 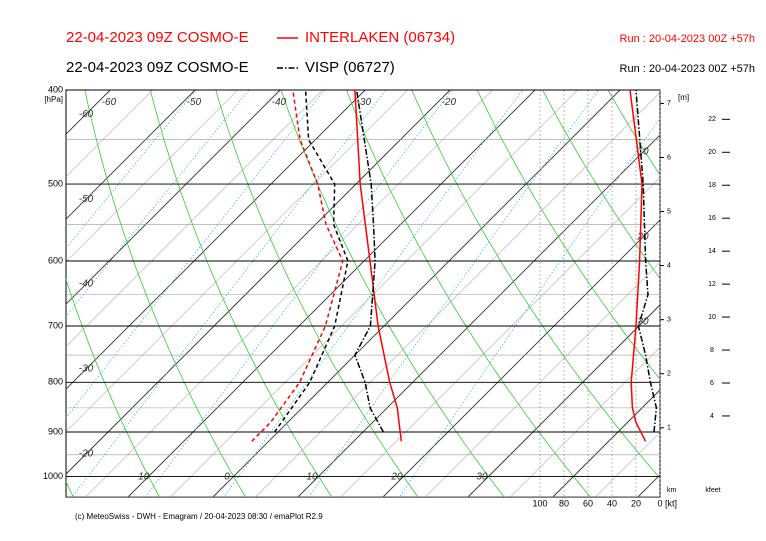 I want to click on wind-unit: [kt], so click(x=671, y=503).